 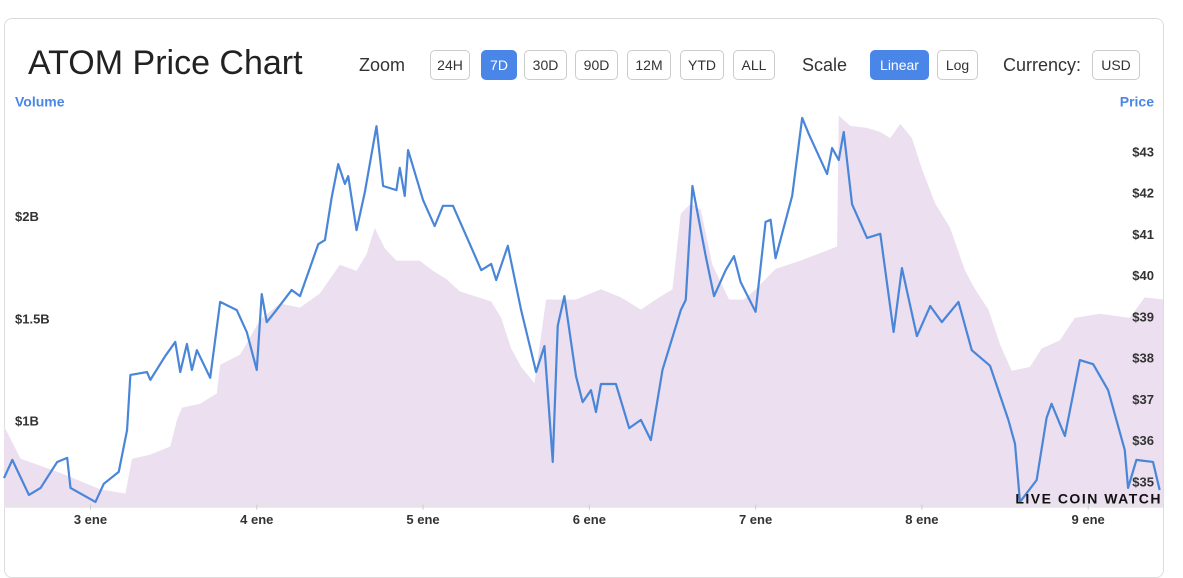 What do you see at coordinates (256, 519) in the screenshot?
I see `x-tick-label: 4 ene` at bounding box center [256, 519].